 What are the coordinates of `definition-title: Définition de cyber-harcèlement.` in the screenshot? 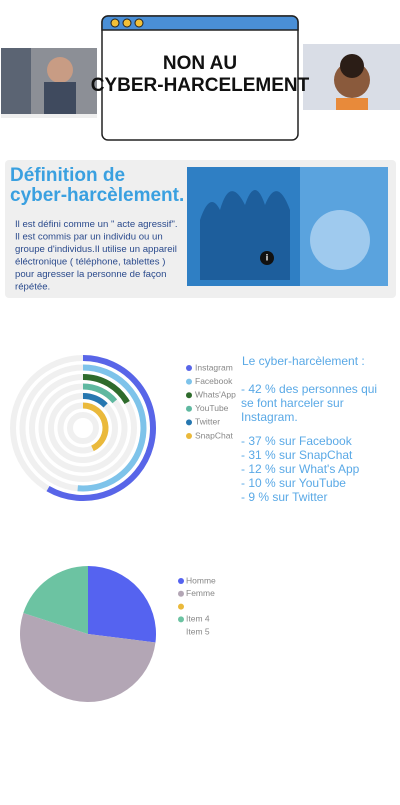 It's located at (97, 185).